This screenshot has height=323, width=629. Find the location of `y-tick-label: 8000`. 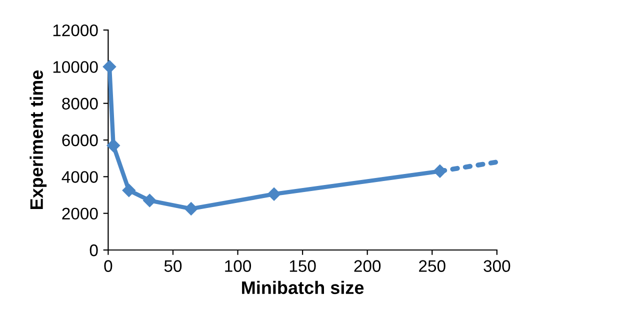

y-tick-label: 8000 is located at coordinates (80, 104).